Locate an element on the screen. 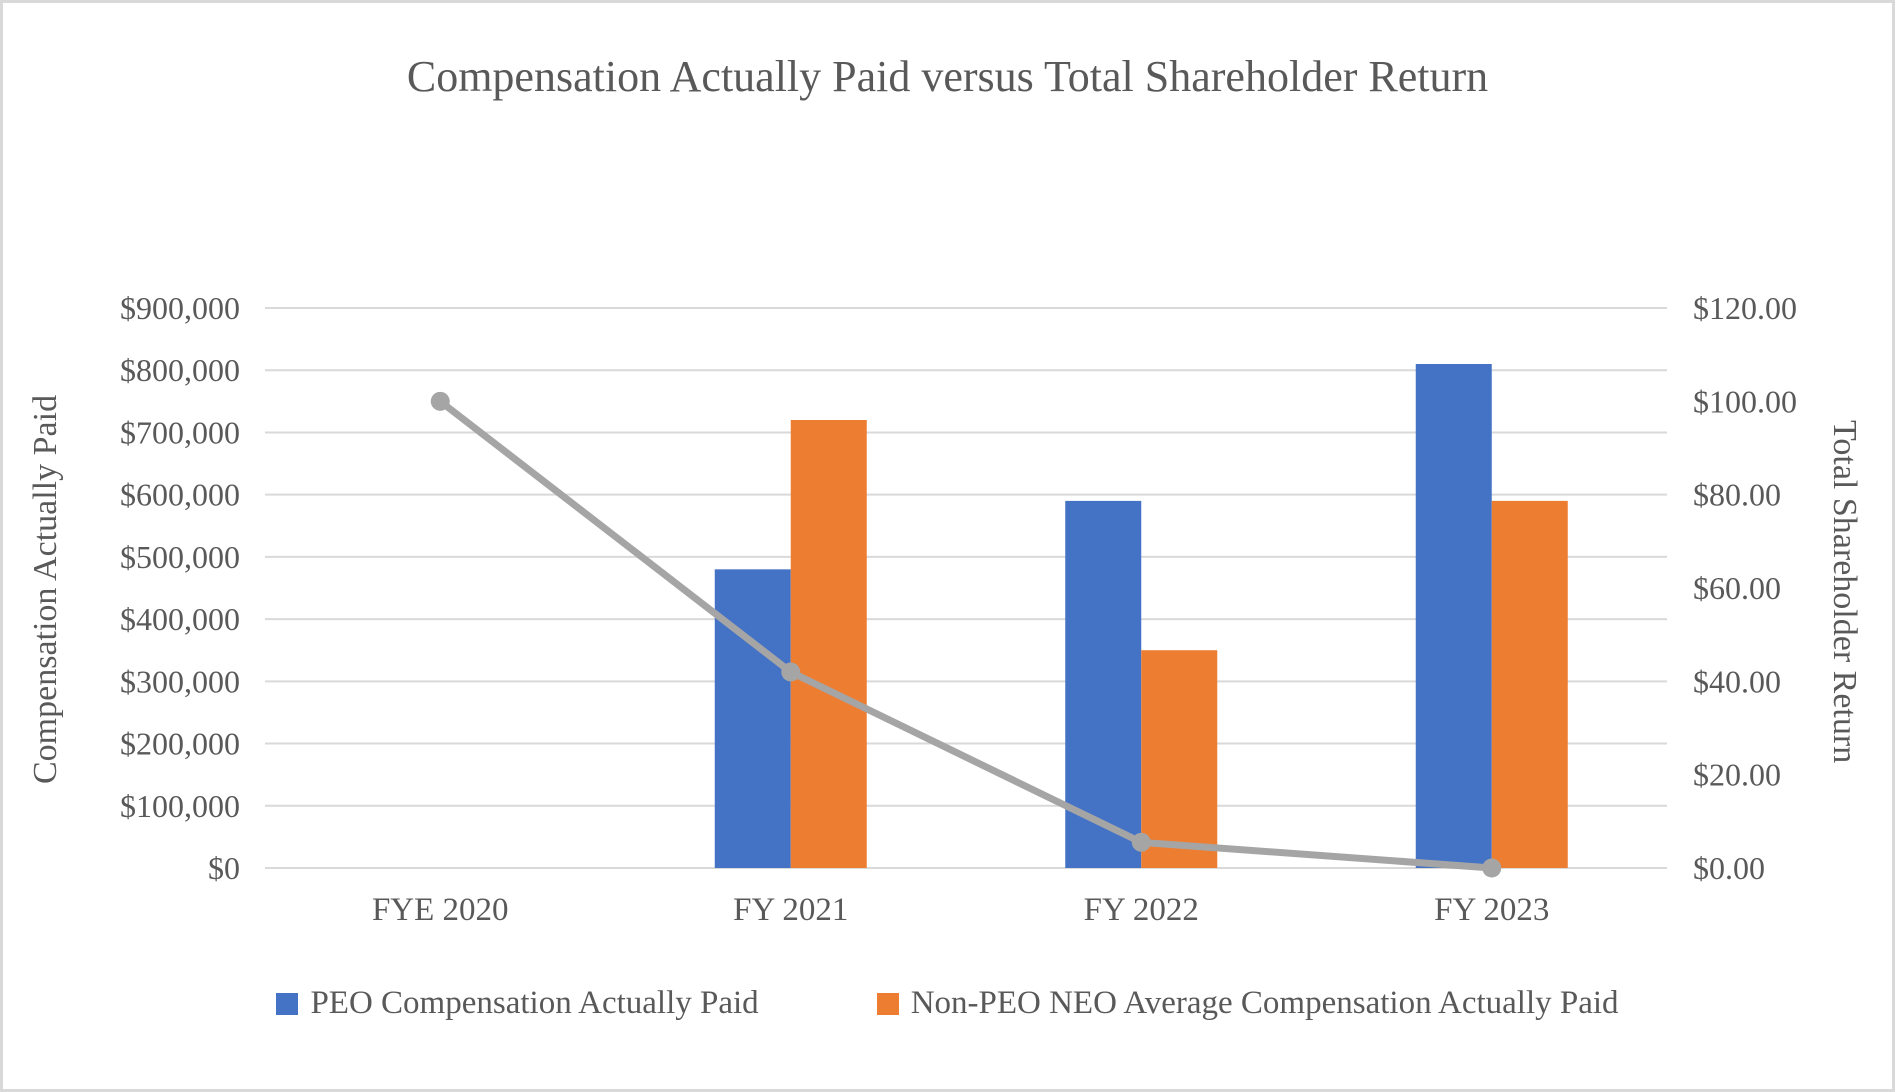 The image size is (1895, 1092). legend-swatch-peo-icon is located at coordinates (287, 1003).